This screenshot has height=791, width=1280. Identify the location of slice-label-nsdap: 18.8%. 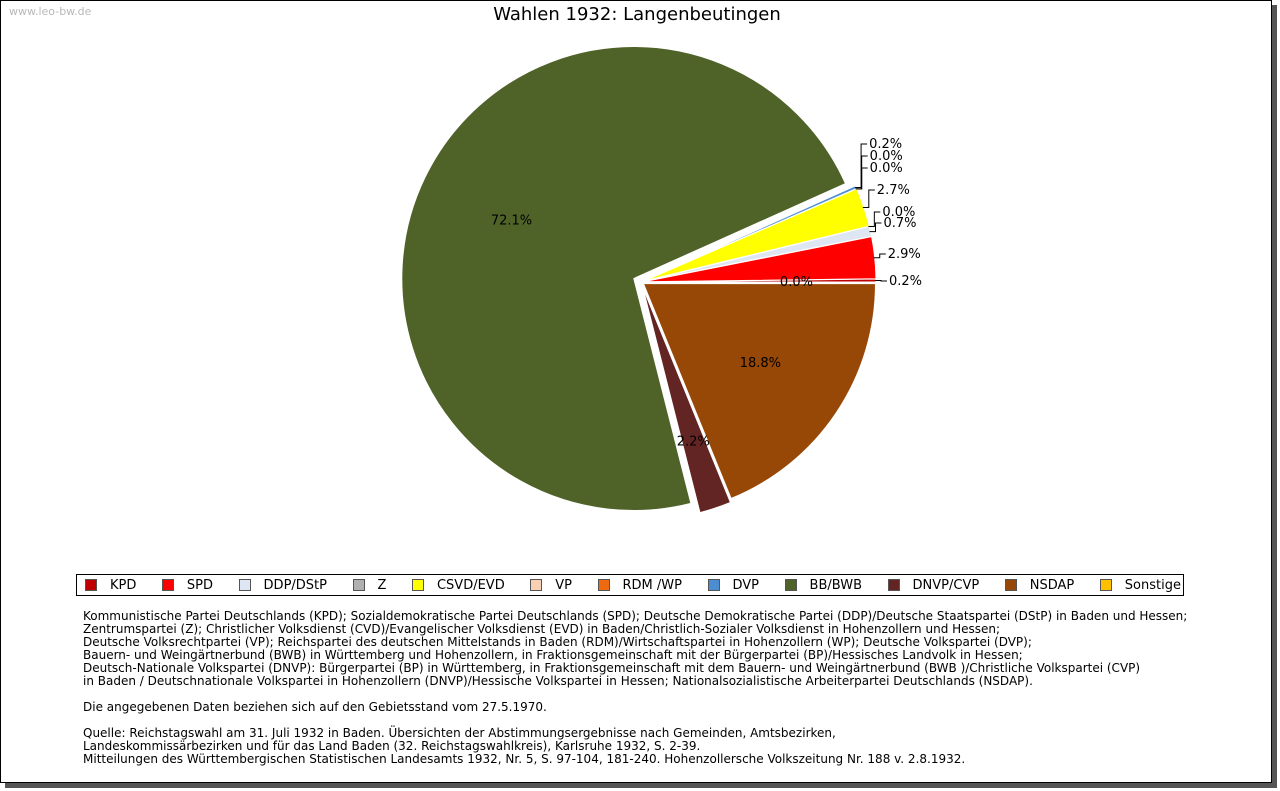
(760, 363).